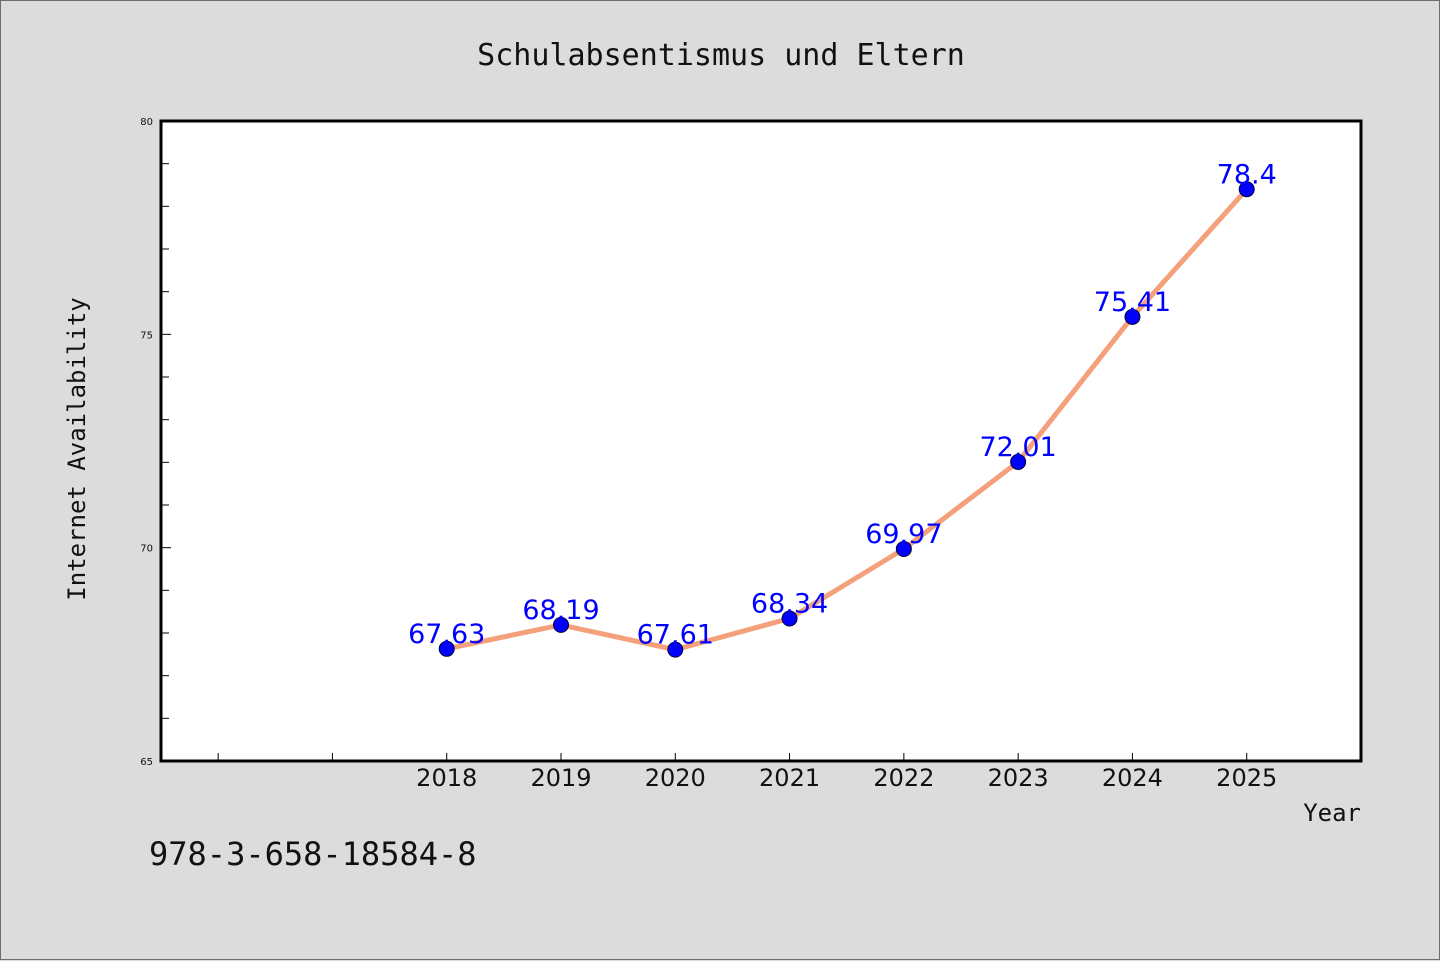 This screenshot has width=1440, height=961. I want to click on x-tick-label: 2019, so click(560, 778).